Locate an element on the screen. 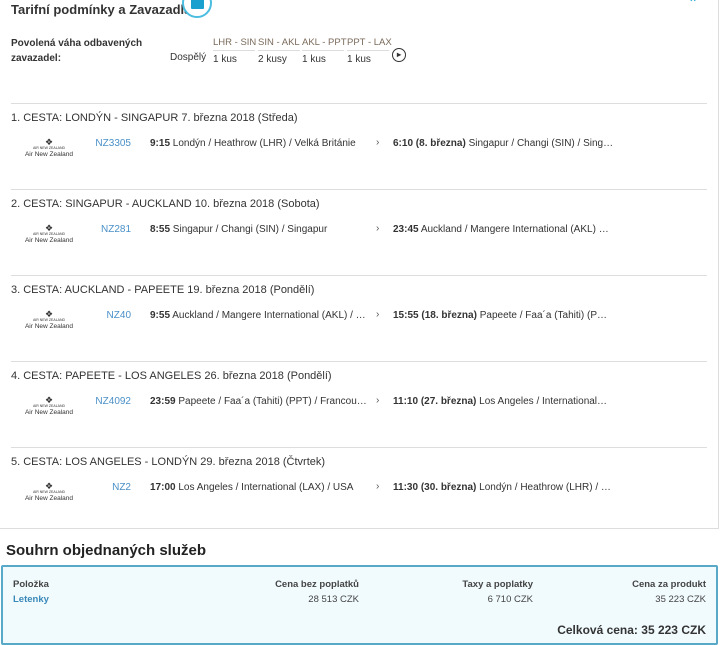 The image size is (720, 645). flight-number-link: NZ2 is located at coordinates (121, 487).